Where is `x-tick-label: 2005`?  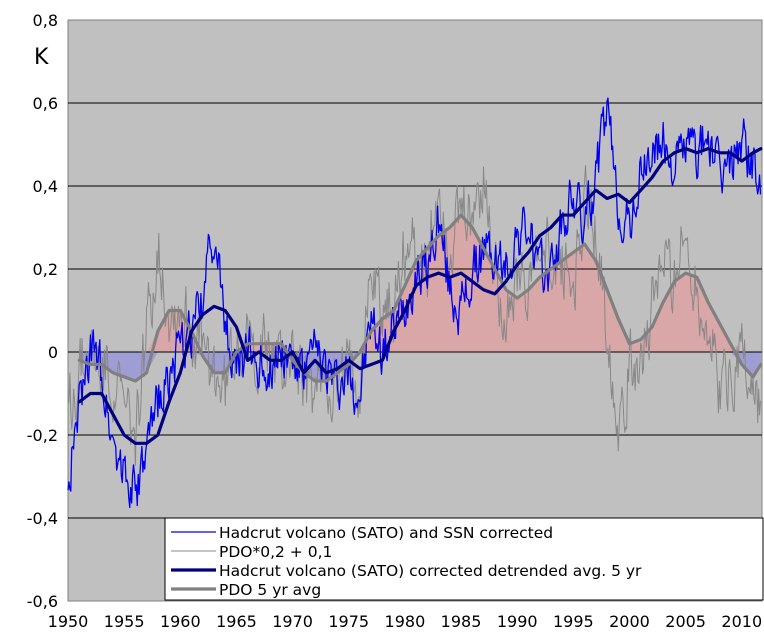
x-tick-label: 2005 is located at coordinates (685, 621).